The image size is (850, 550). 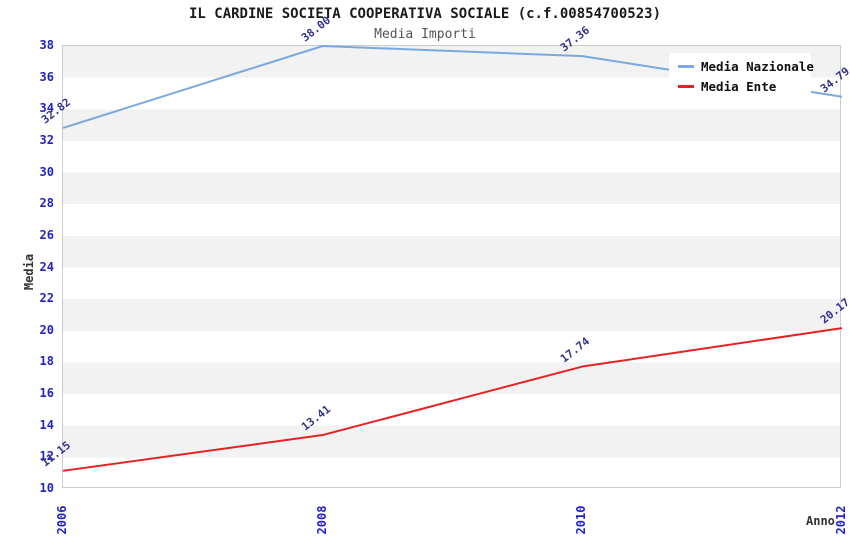 I want to click on legend-label: Media Nazionale, so click(x=757, y=66).